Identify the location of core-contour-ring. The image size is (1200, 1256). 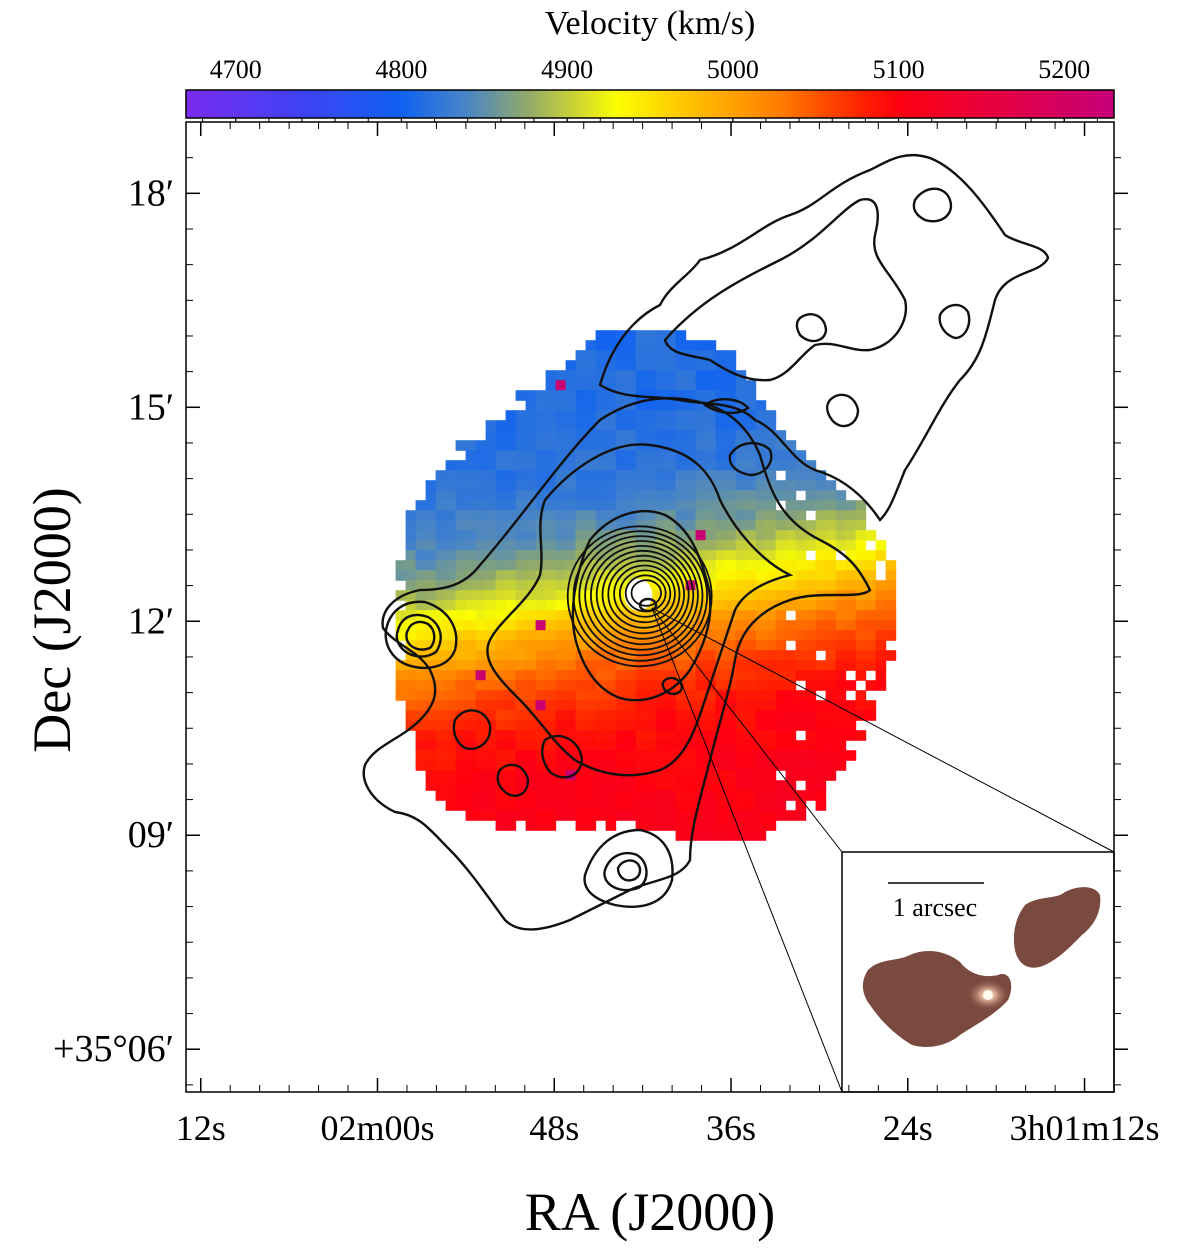
(644, 594).